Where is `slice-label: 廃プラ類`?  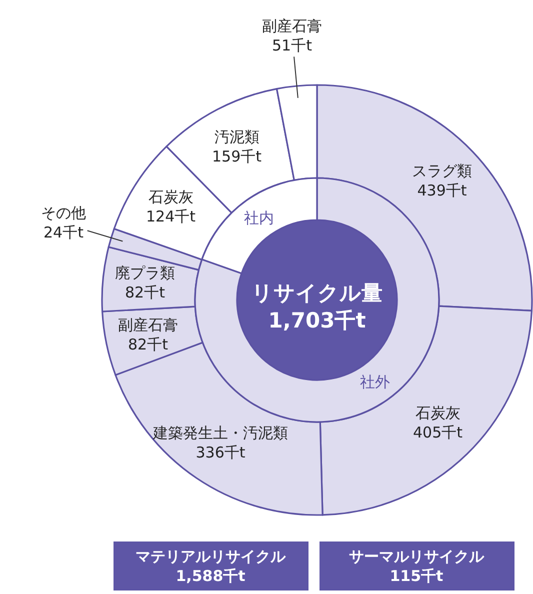 slice-label: 廃プラ類 is located at coordinates (145, 273).